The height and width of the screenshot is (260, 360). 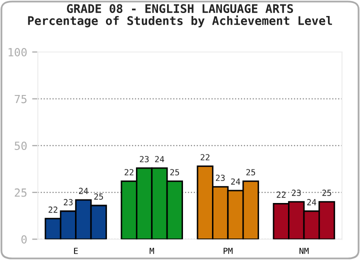 I want to click on x-tick-label: PM, so click(x=228, y=251).